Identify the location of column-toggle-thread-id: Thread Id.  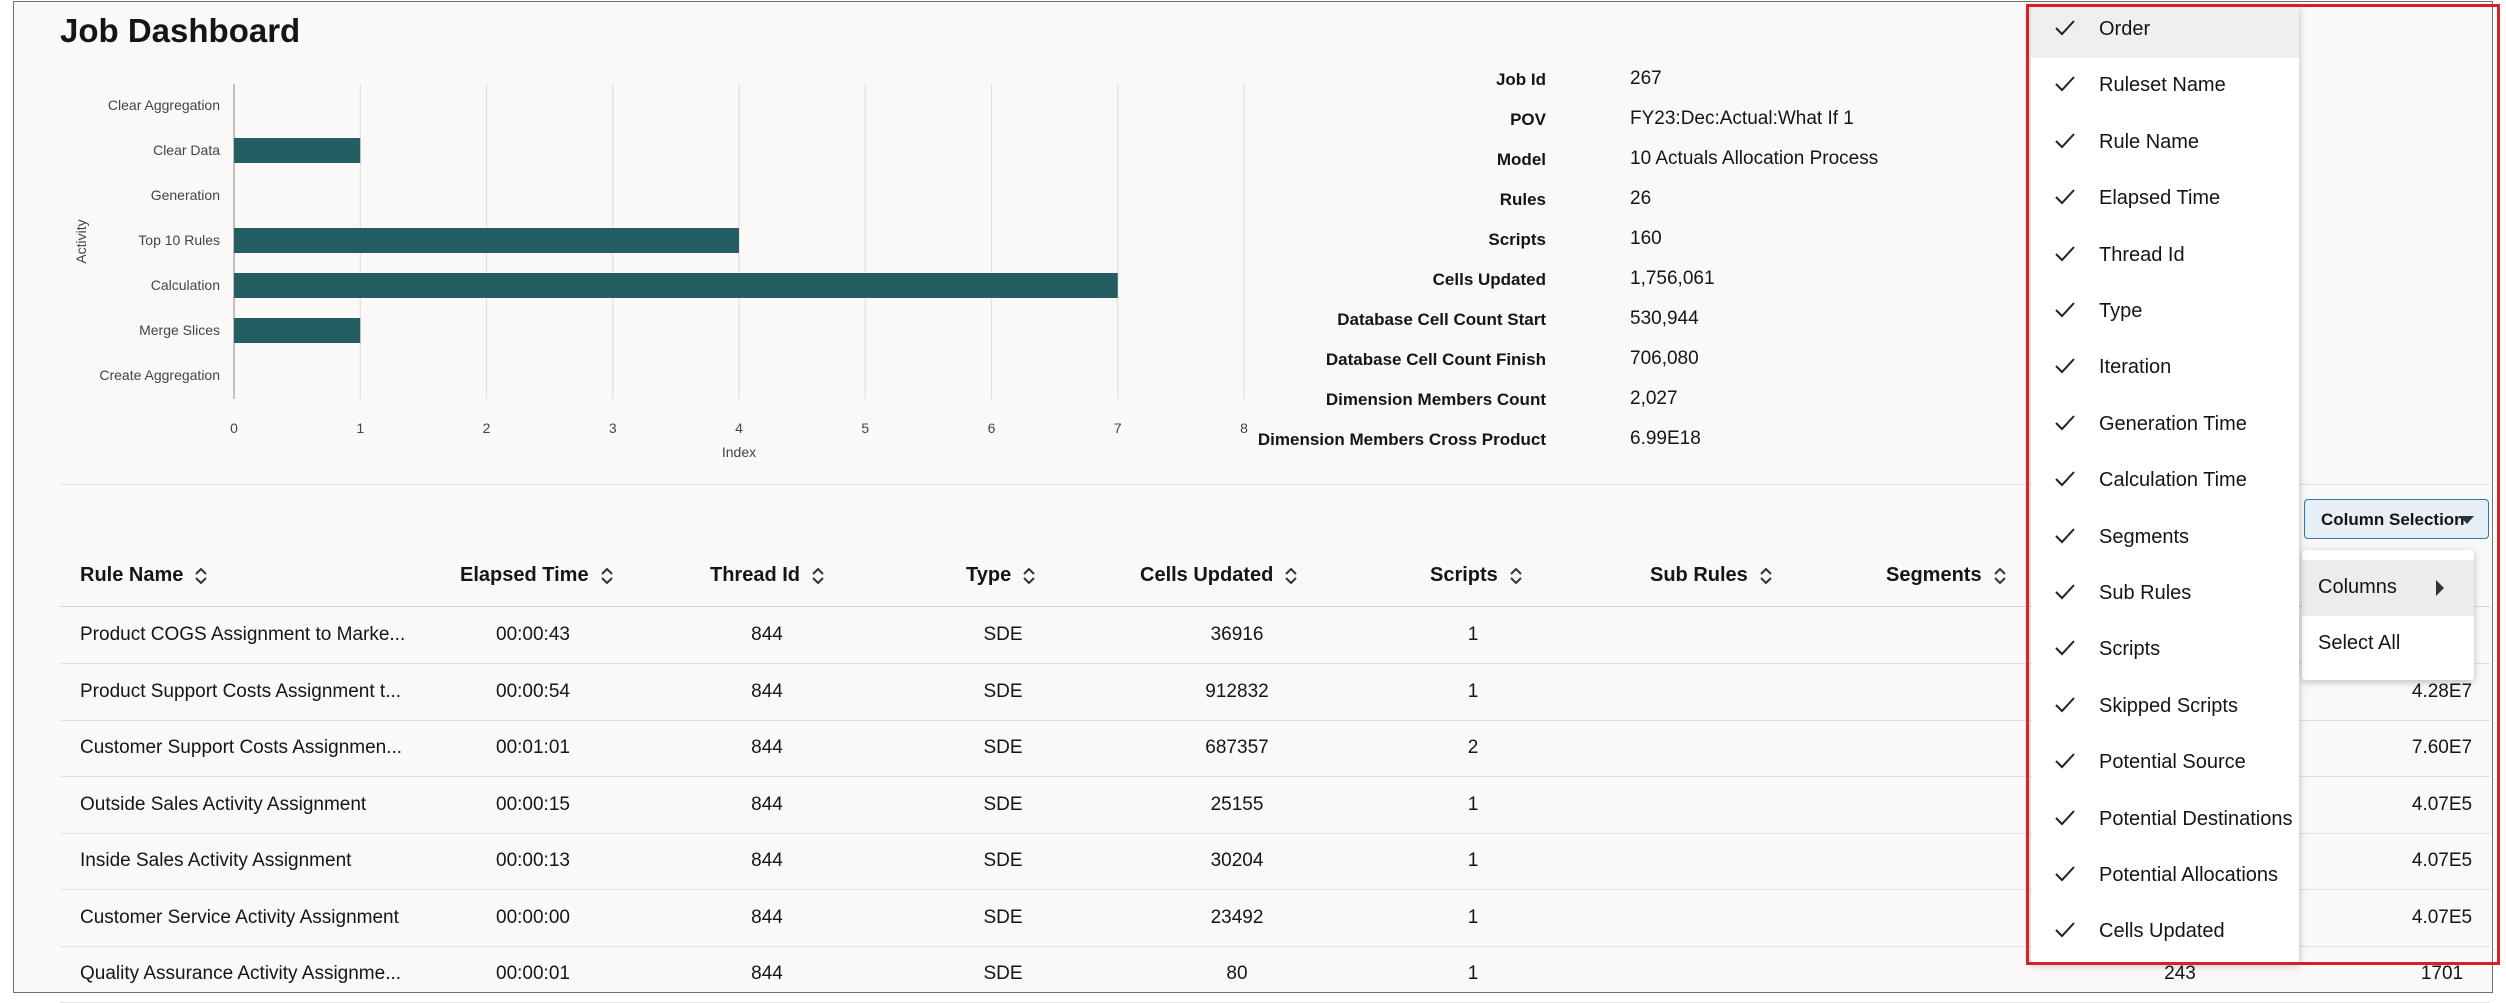
(2165, 256).